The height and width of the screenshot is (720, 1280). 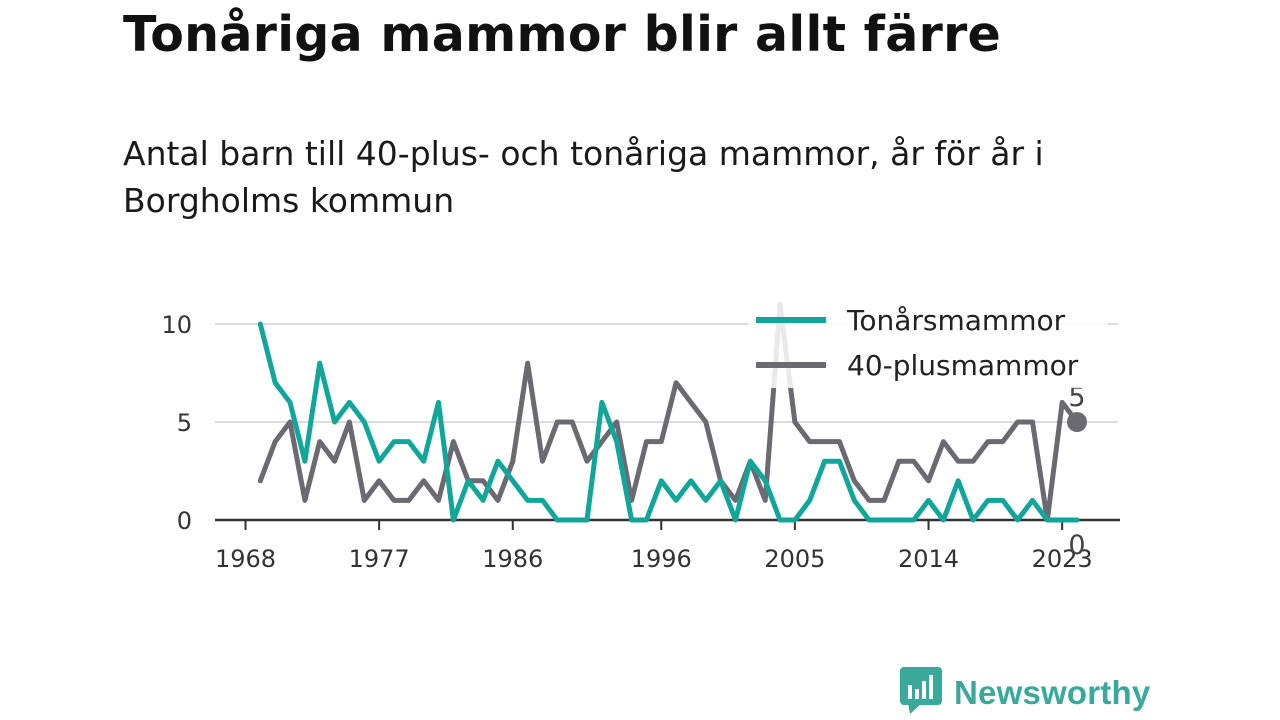 What do you see at coordinates (184, 521) in the screenshot?
I see `y-tick-label: 0` at bounding box center [184, 521].